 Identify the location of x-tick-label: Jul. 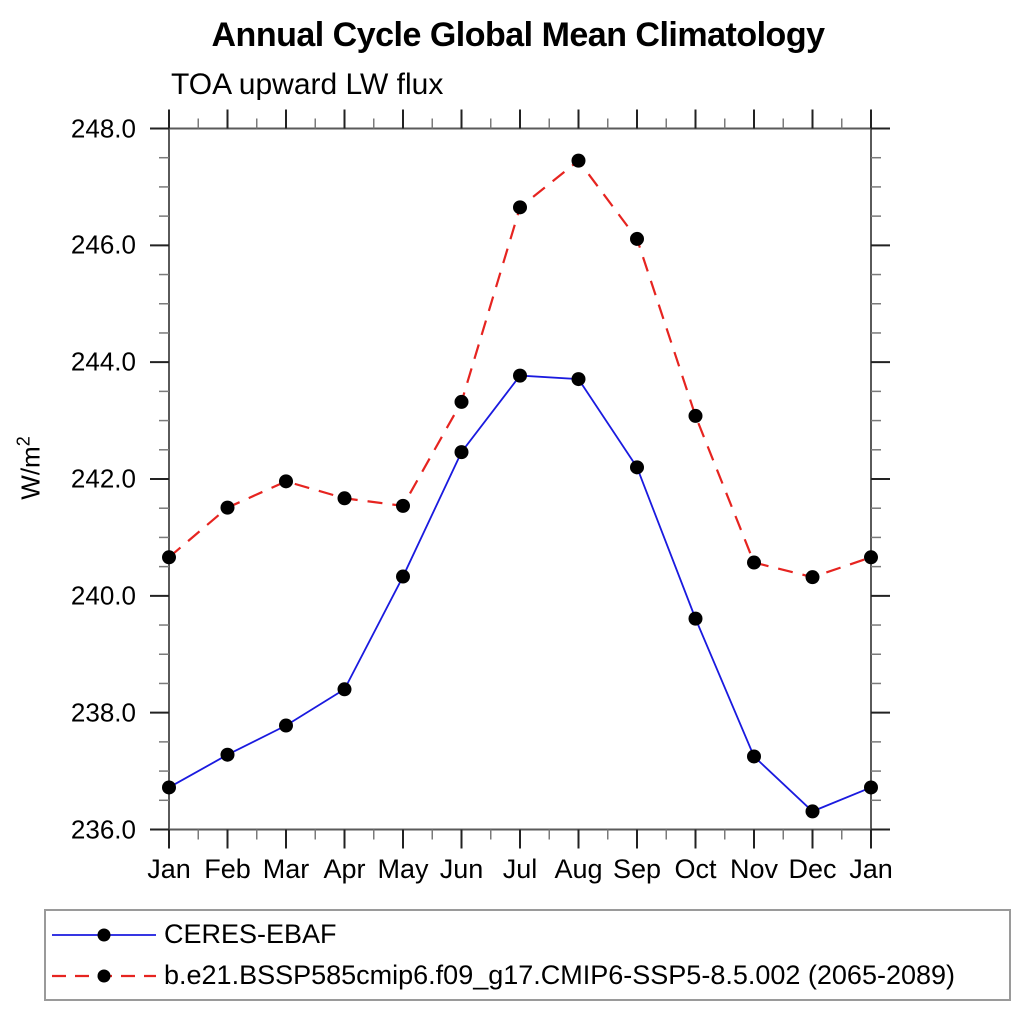
(520, 869).